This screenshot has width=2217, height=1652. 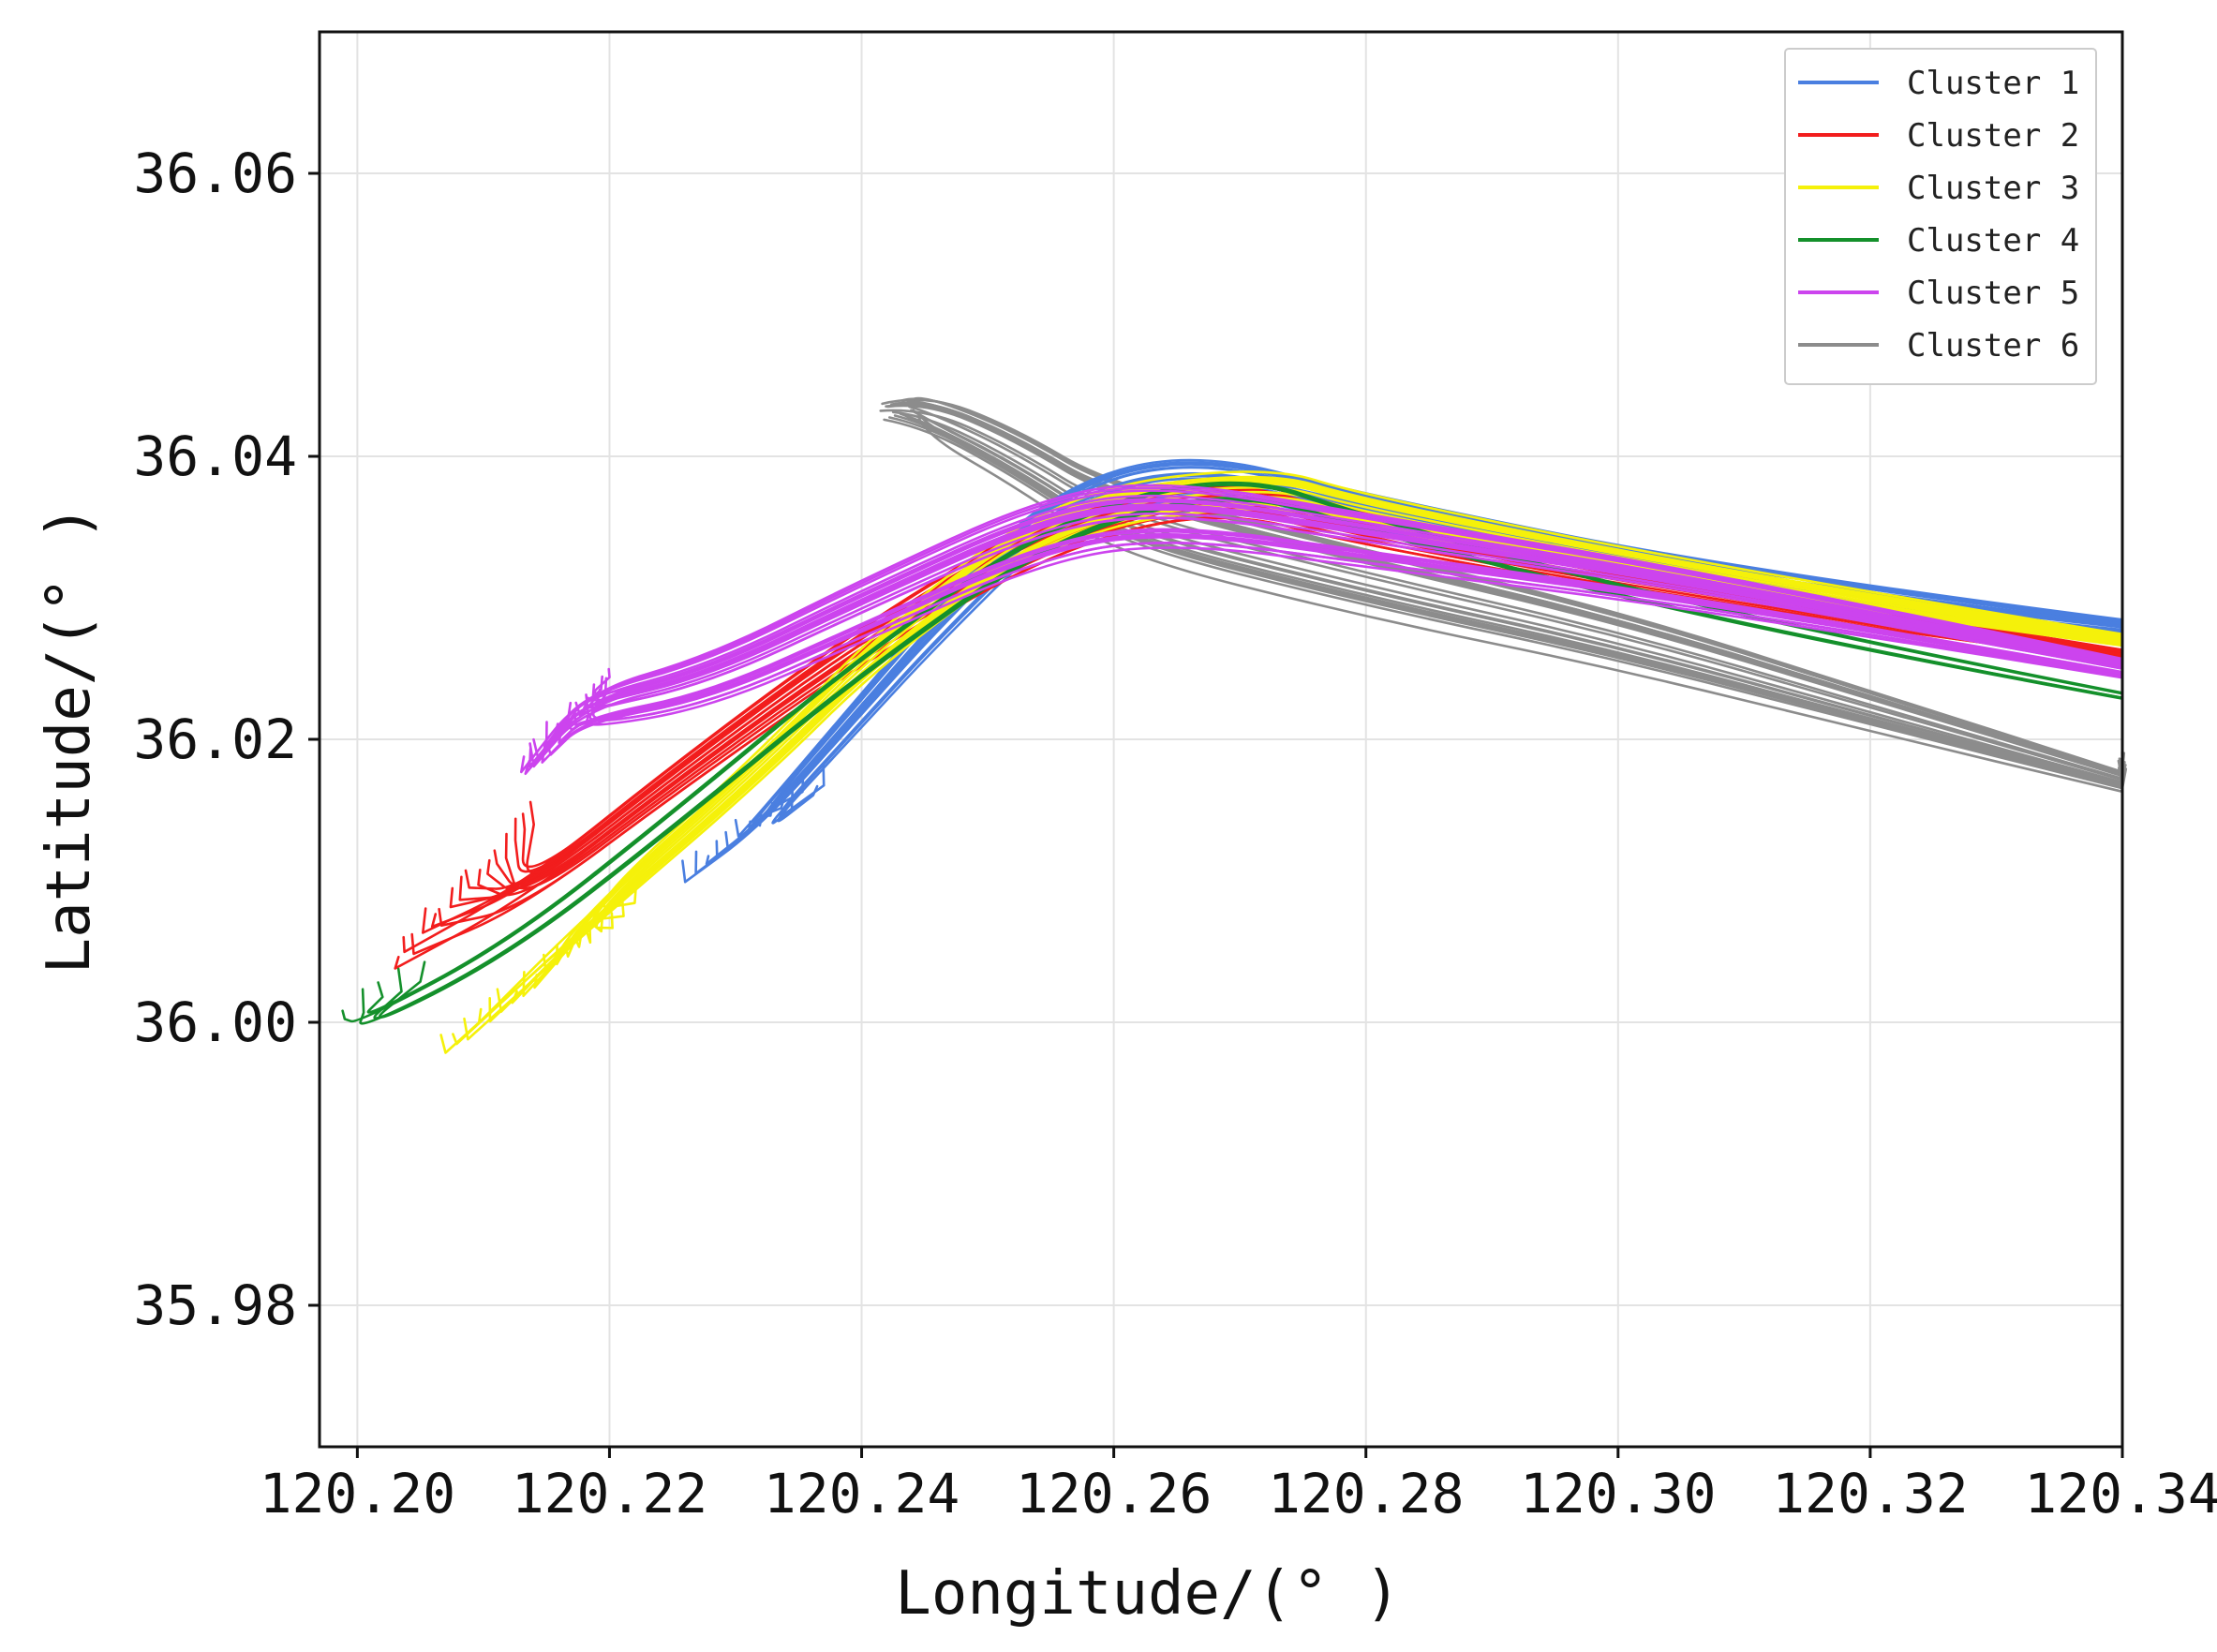 What do you see at coordinates (1993, 346) in the screenshot?
I see `legend-label: Cluster 6` at bounding box center [1993, 346].